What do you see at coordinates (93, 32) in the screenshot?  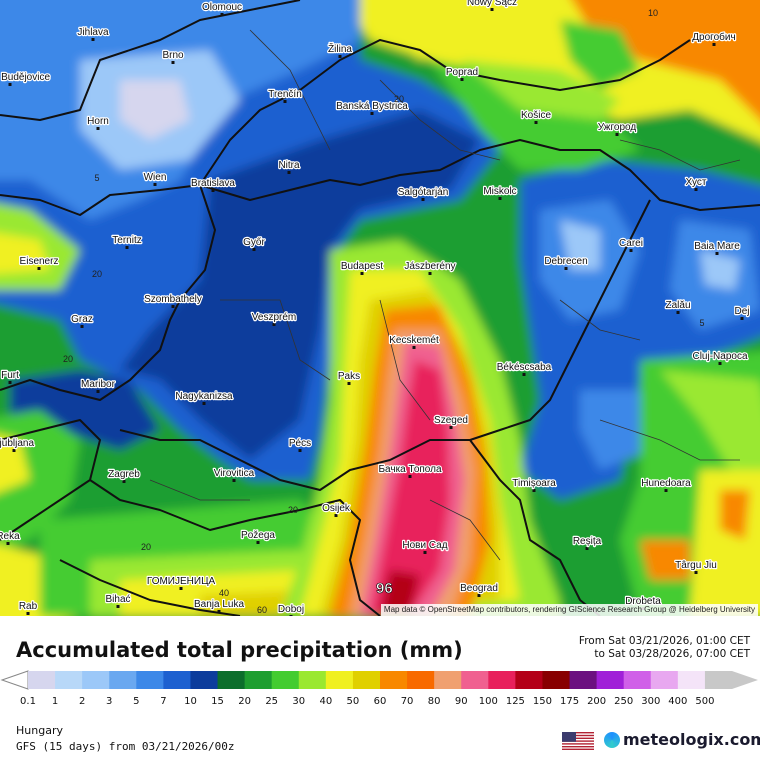 I see `city-label: Jihlava` at bounding box center [93, 32].